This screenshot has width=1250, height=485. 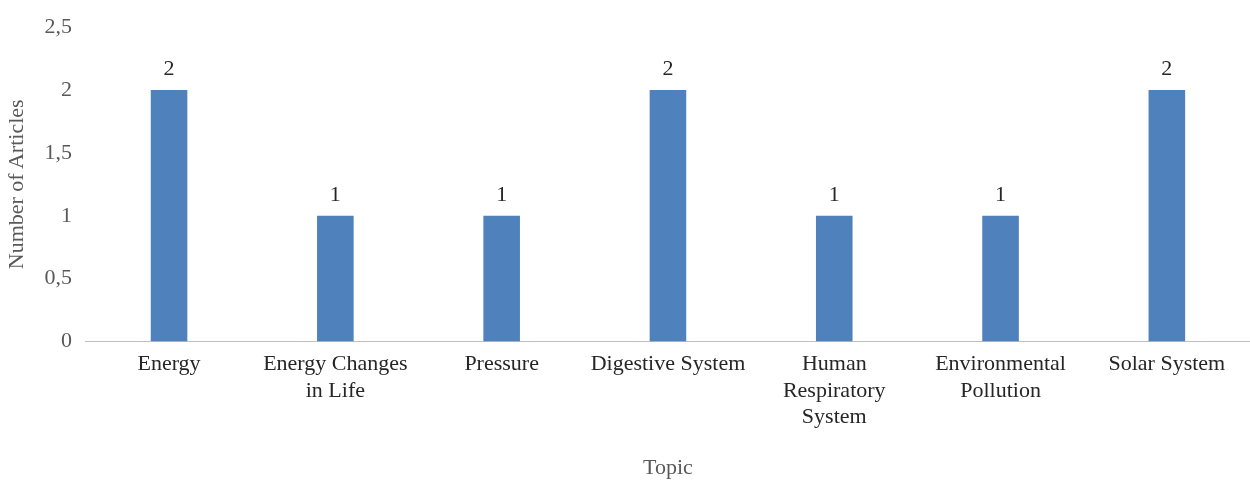 What do you see at coordinates (58, 25) in the screenshot?
I see `y-tick-label: 2,5` at bounding box center [58, 25].